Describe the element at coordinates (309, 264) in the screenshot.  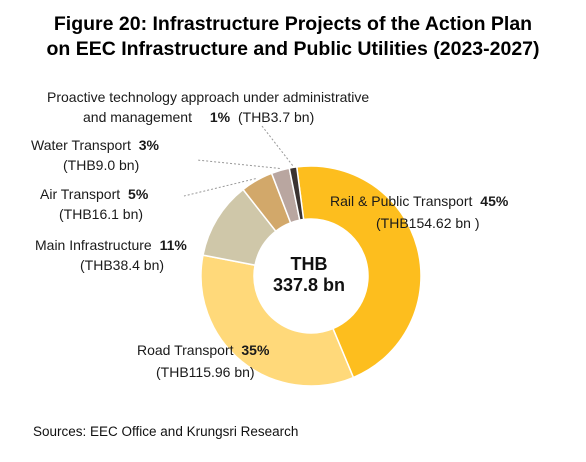
I see `center-label-currency: THB` at that location.